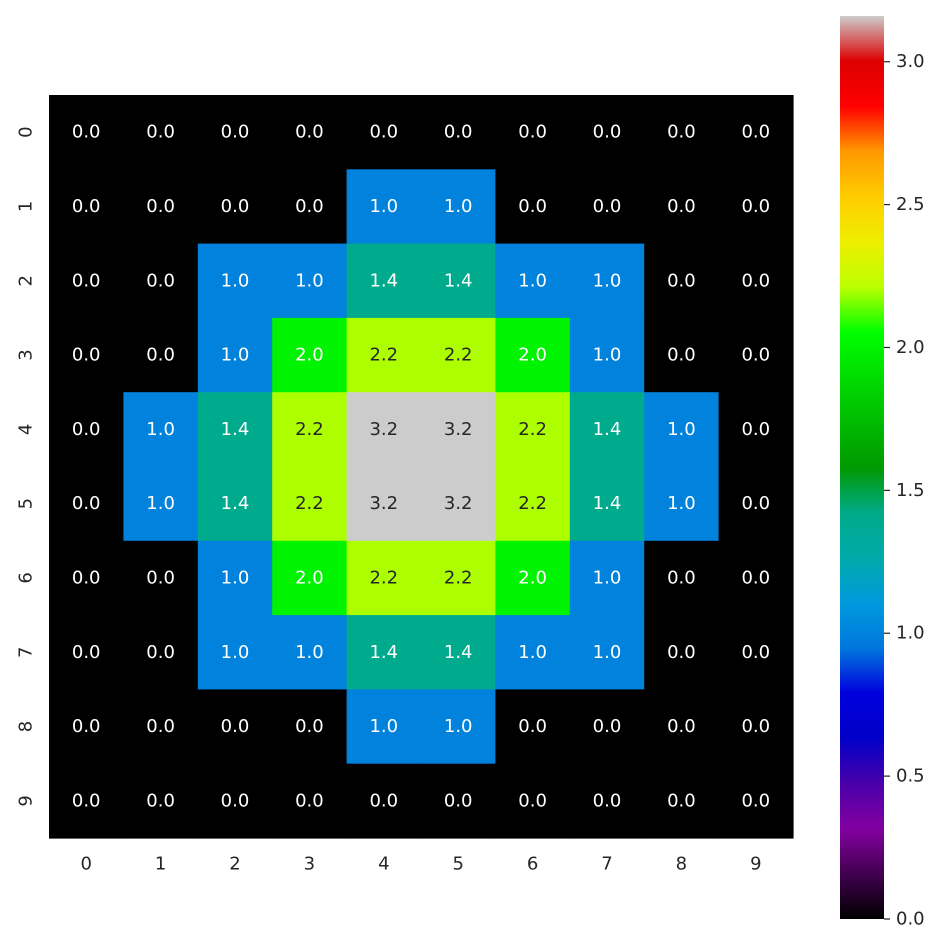  Describe the element at coordinates (309, 864) in the screenshot. I see `x-tick-label: 3` at that location.